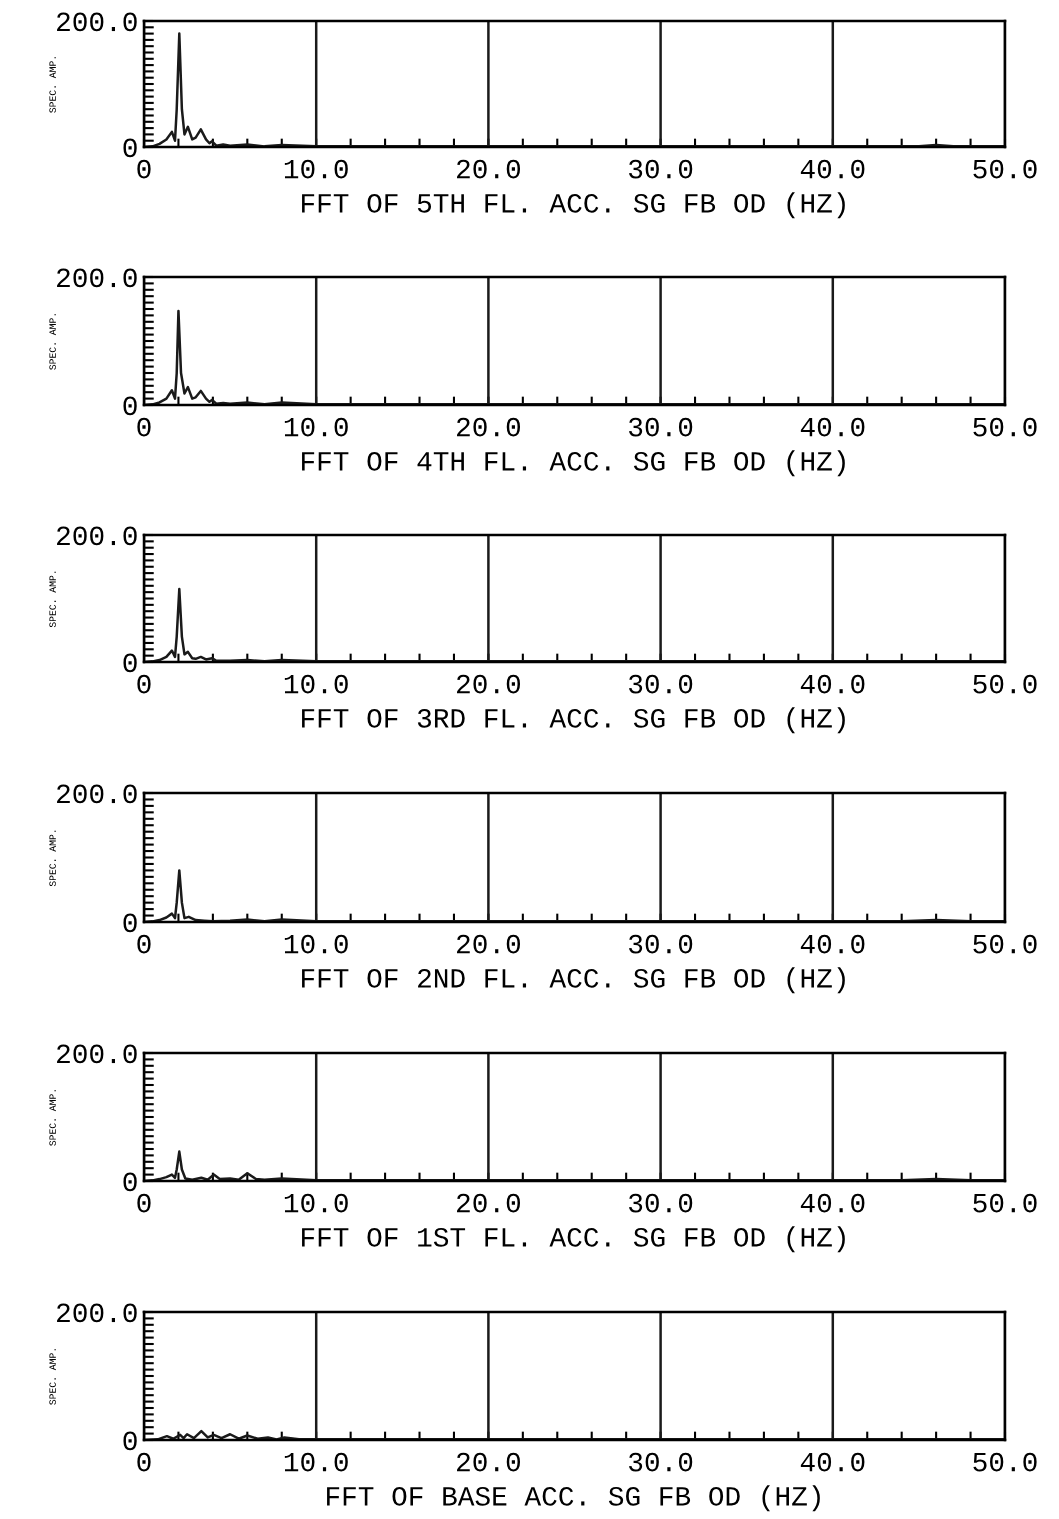 This screenshot has height=1519, width=1059. Describe the element at coordinates (573, 720) in the screenshot. I see `x-axis-title: FFT OF 3RD FL. ACC. SG FB OD (HZ)` at that location.